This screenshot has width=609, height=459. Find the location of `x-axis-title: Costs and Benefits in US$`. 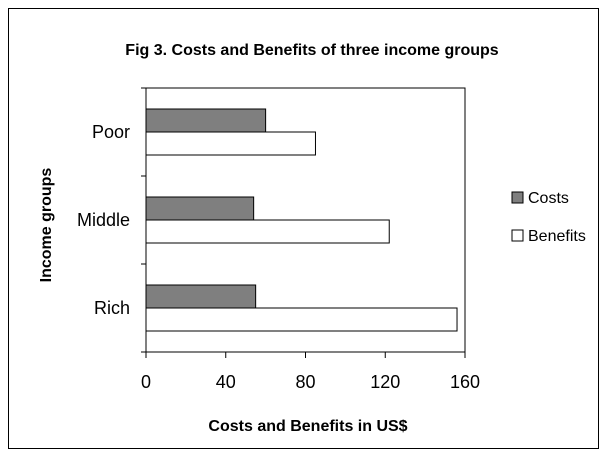

x-axis-title: Costs and Benefits in US$ is located at coordinates (307, 426).